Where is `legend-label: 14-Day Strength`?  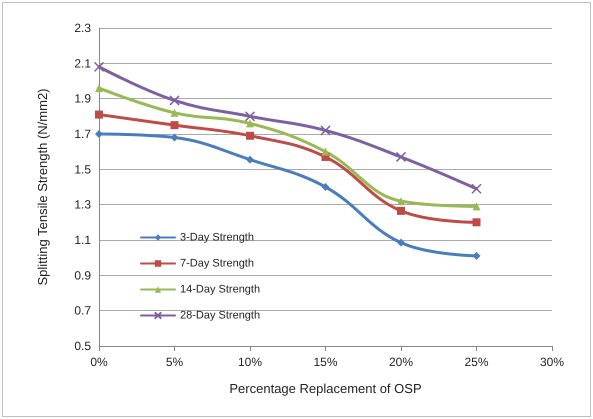 legend-label: 14-Day Strength is located at coordinates (220, 290).